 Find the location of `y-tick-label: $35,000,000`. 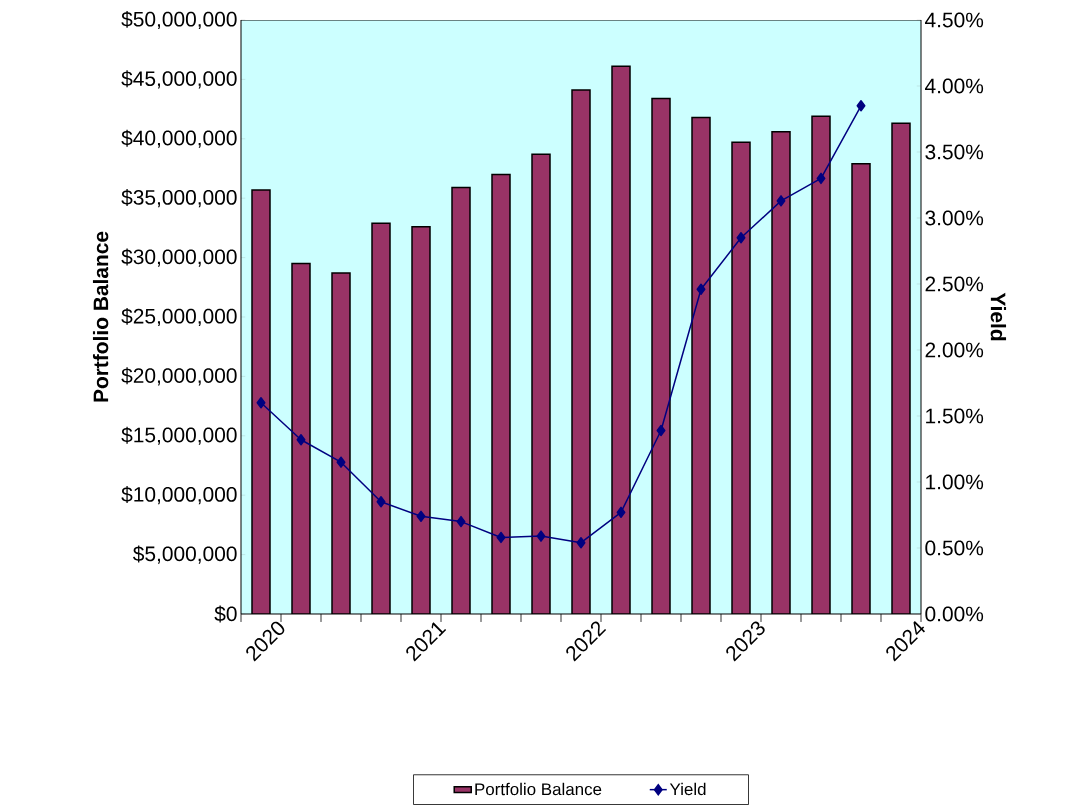

y-tick-label: $35,000,000 is located at coordinates (179, 198).